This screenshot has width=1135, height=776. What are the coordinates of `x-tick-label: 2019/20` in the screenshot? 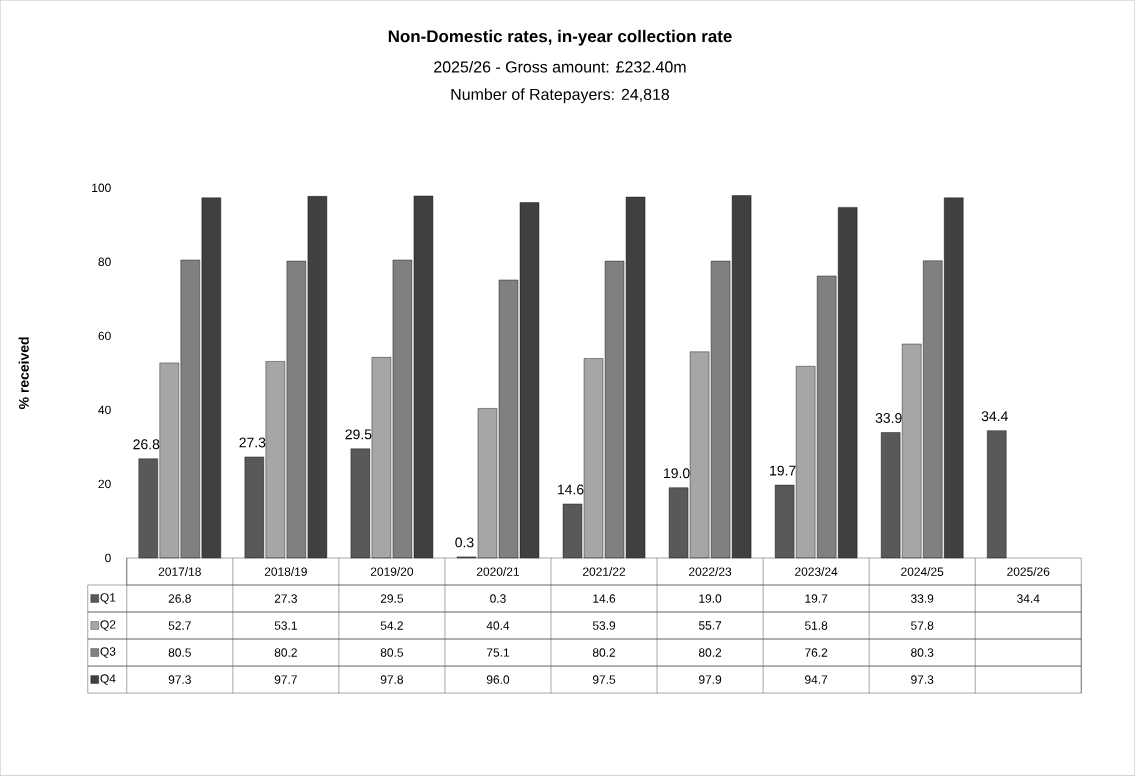 It's located at (392, 571).